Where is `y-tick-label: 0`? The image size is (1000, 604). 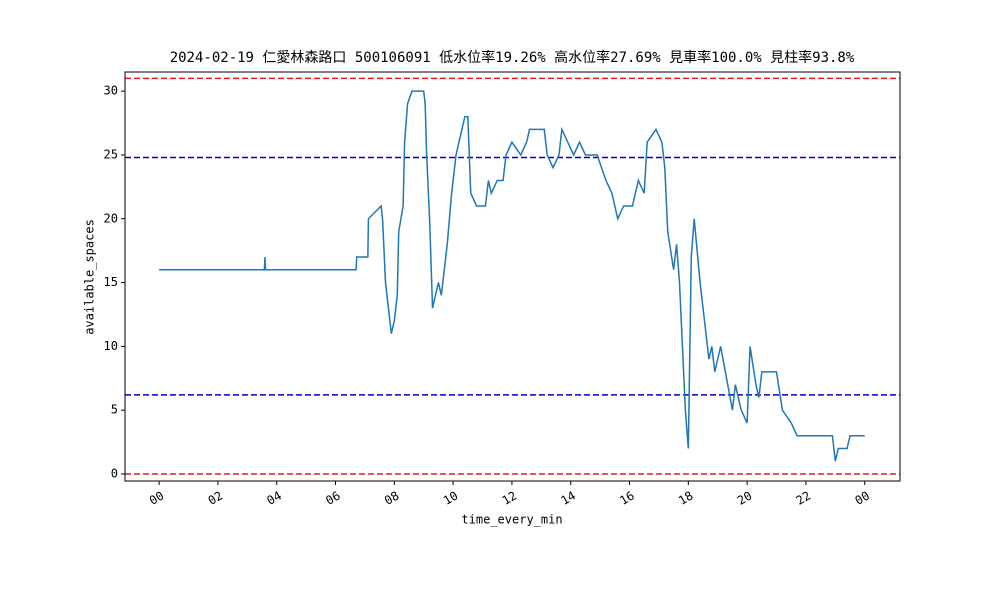 y-tick-label: 0 is located at coordinates (114, 473).